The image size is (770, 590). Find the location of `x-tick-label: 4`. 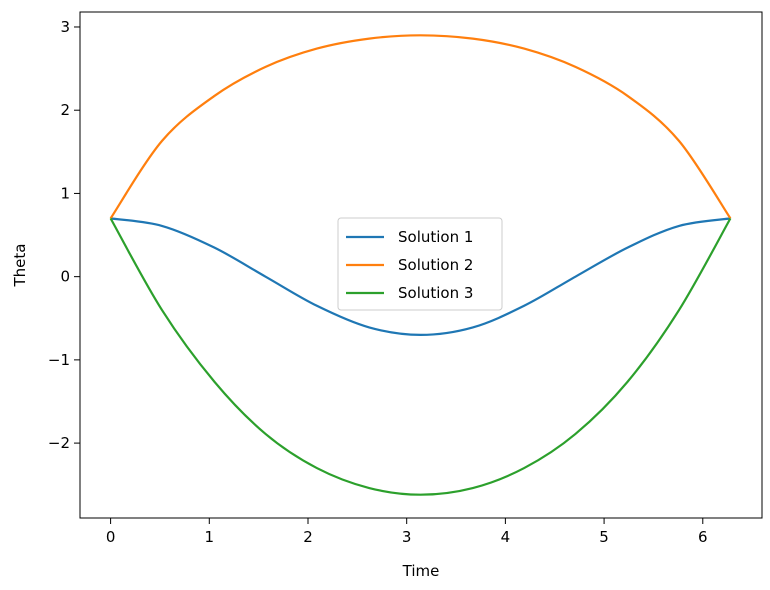

x-tick-label: 4 is located at coordinates (506, 537).